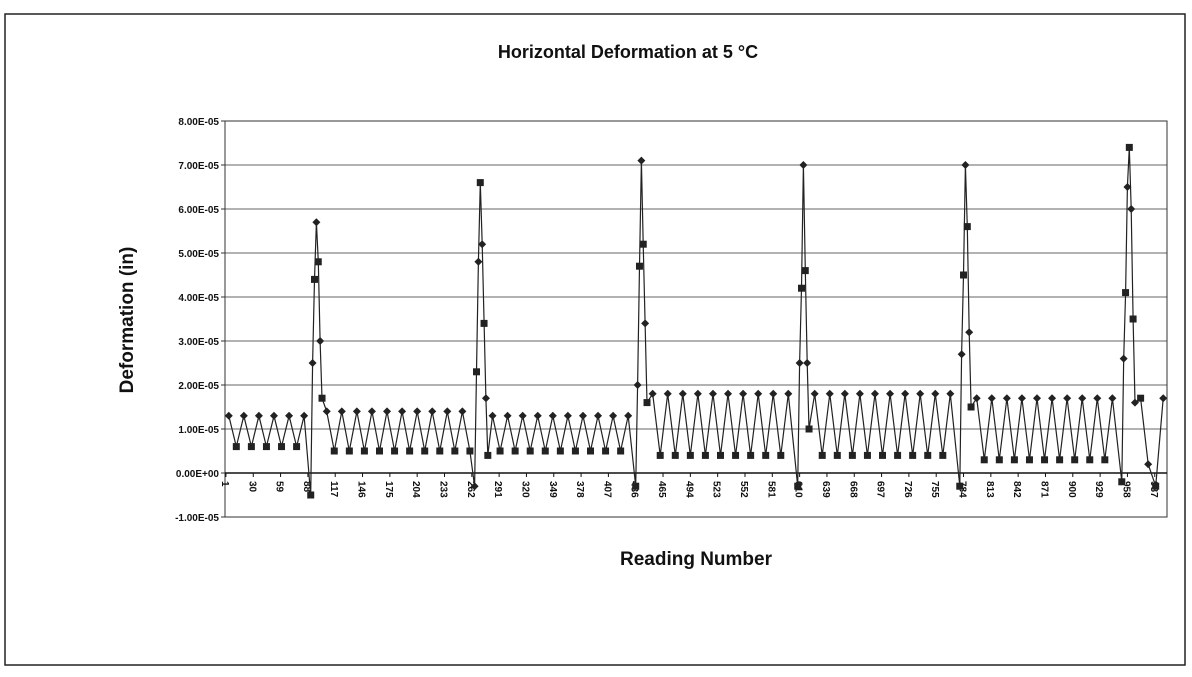 The image size is (1192, 677). Describe the element at coordinates (1043, 489) in the screenshot. I see `x-tick-label: 871` at that location.